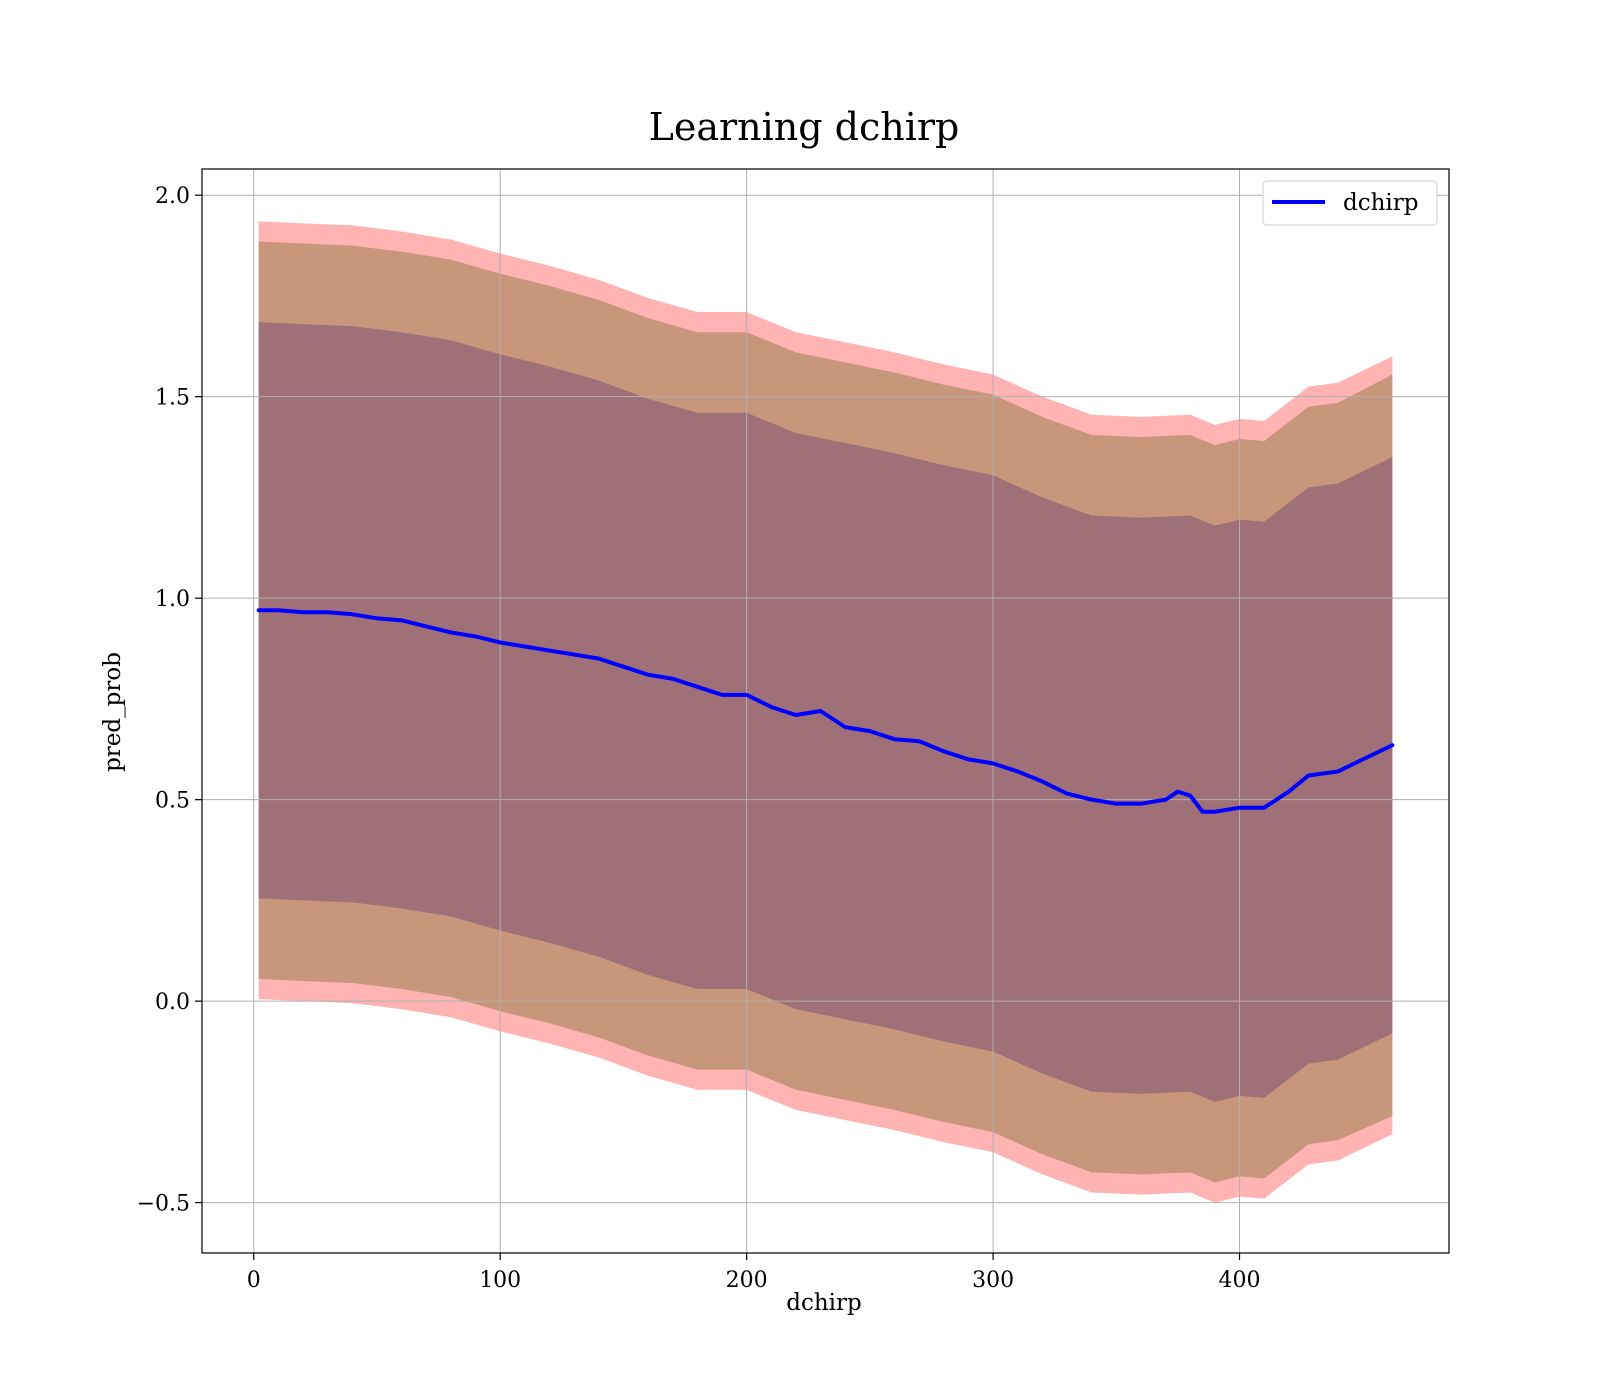 The height and width of the screenshot is (1400, 1600). What do you see at coordinates (747, 1280) in the screenshot?
I see `x-tick-label: 200` at bounding box center [747, 1280].